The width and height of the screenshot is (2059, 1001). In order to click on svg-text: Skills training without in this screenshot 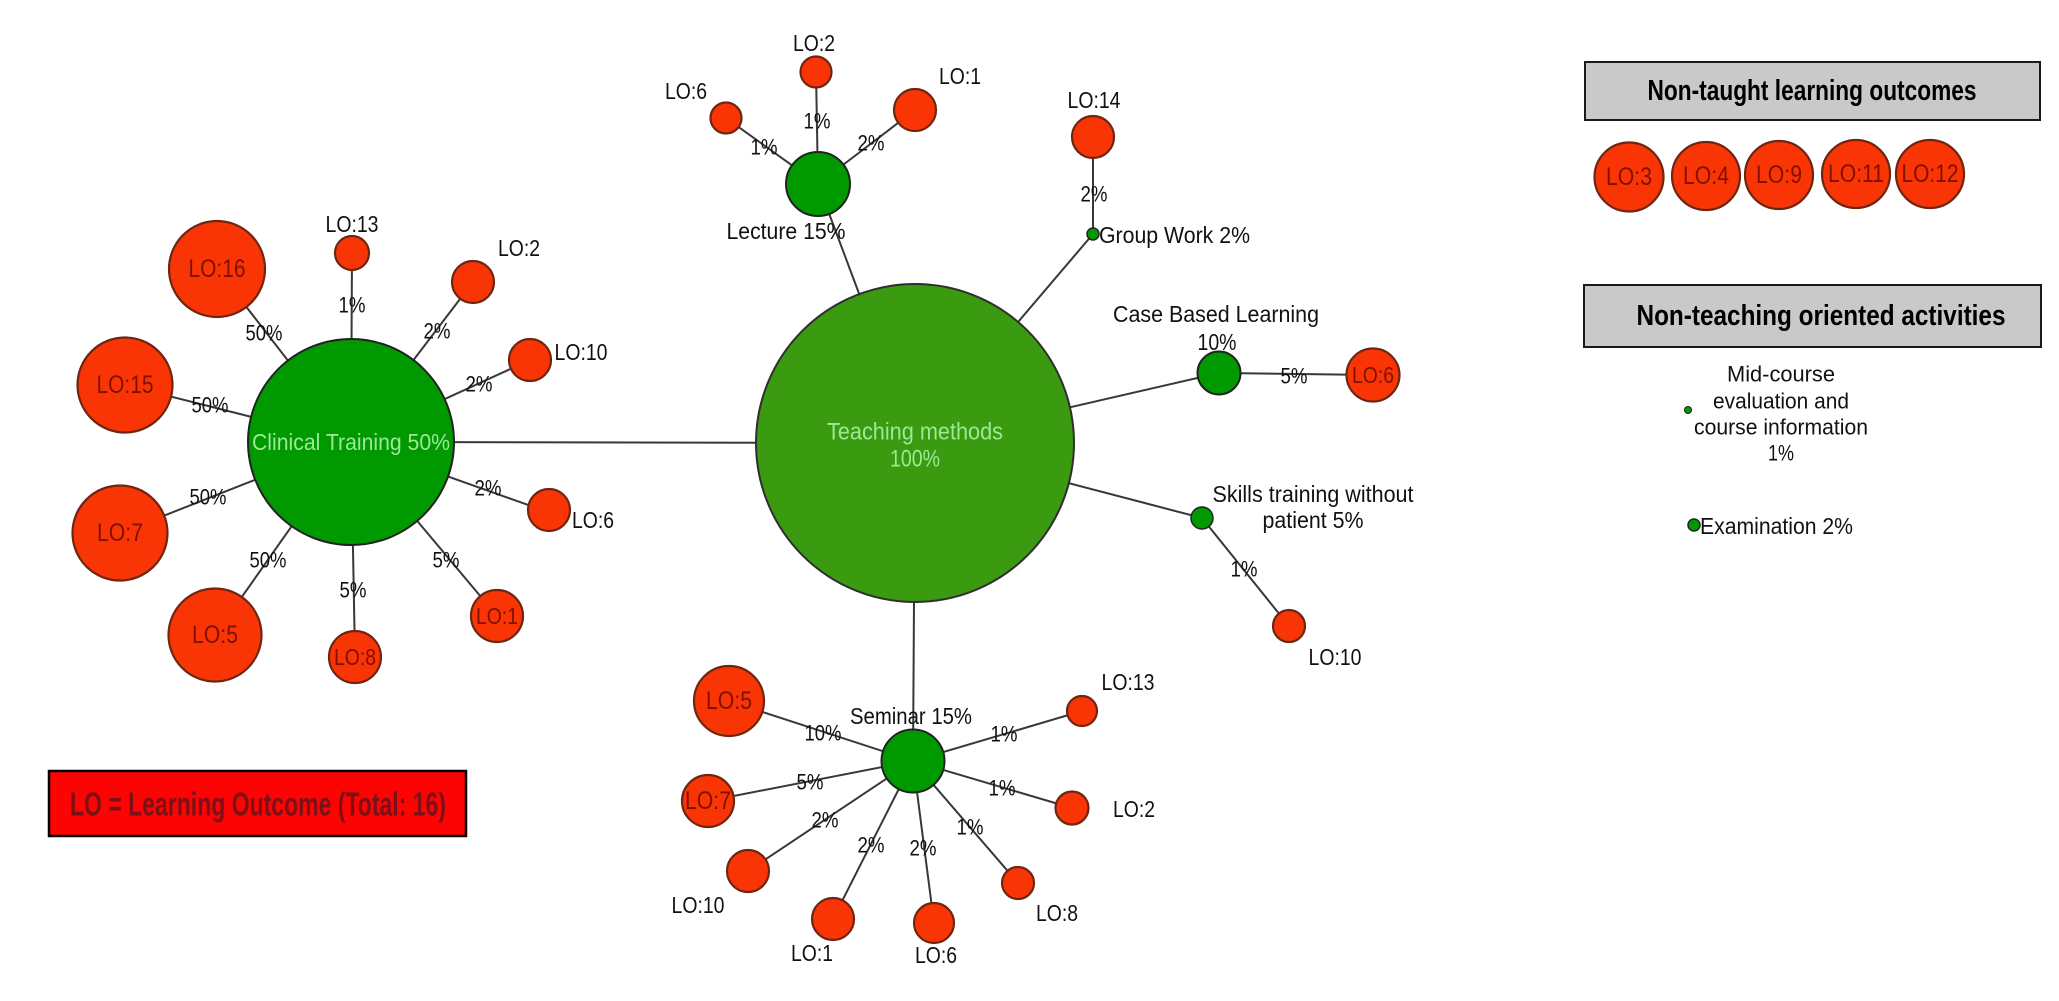, I will do `click(1314, 494)`.